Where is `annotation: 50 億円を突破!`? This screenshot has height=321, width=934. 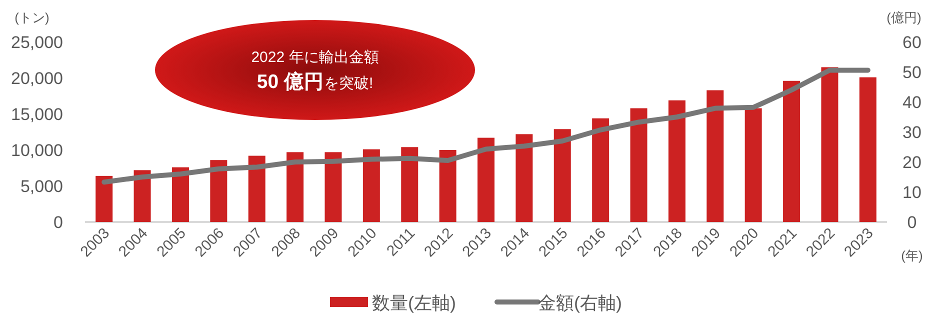
annotation: 50 億円を突破! is located at coordinates (315, 81).